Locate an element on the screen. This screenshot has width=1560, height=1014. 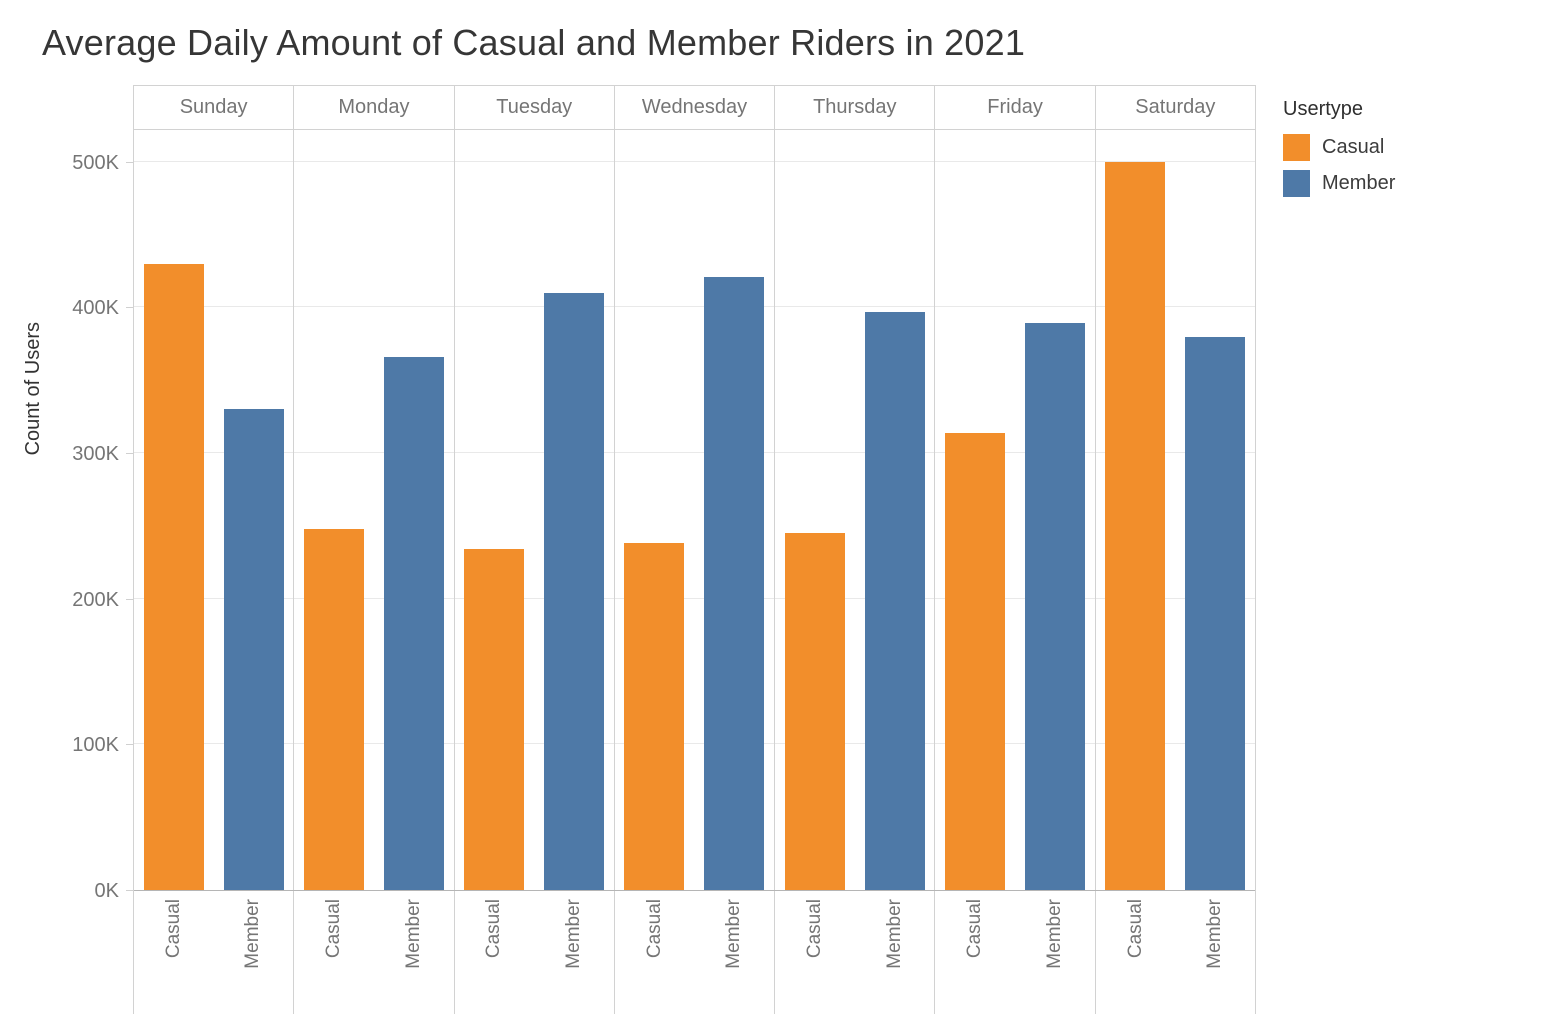
bar-monday-casual is located at coordinates (333, 709).